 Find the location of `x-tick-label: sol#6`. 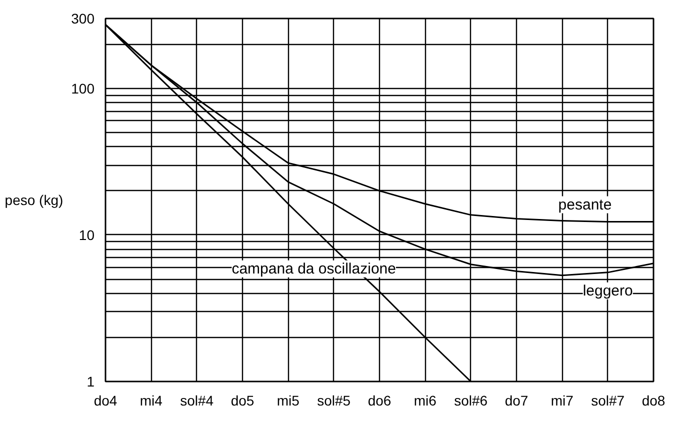

x-tick-label: sol#6 is located at coordinates (471, 400).